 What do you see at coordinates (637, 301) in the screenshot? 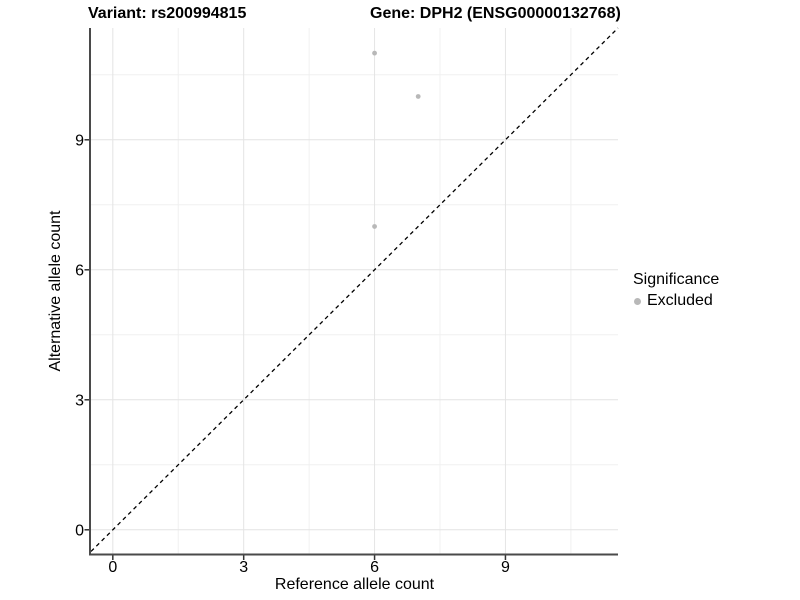
I see `excluded-point-icon` at bounding box center [637, 301].